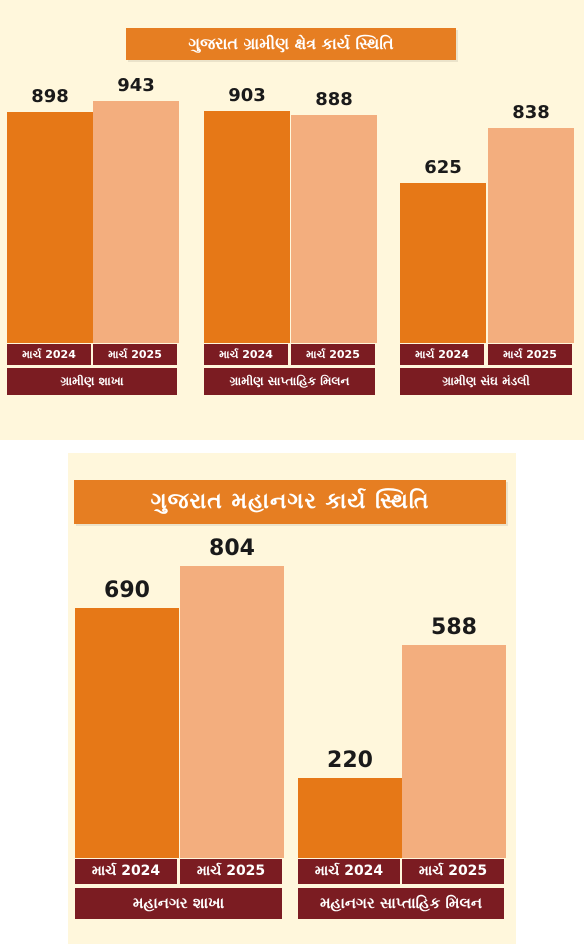  What do you see at coordinates (136, 85) in the screenshot?
I see `data-label: 943` at bounding box center [136, 85].